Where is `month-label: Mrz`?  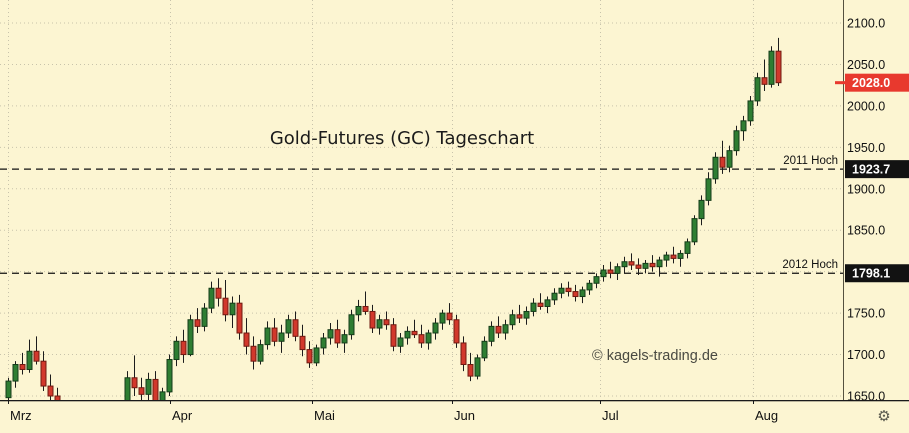 month-label: Mrz is located at coordinates (21, 415).